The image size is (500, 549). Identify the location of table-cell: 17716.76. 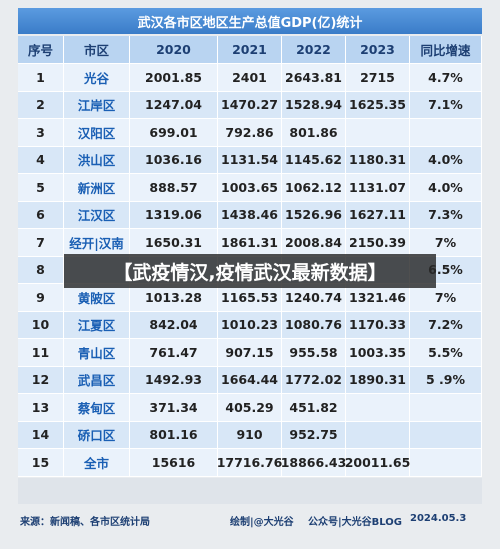
(249, 462).